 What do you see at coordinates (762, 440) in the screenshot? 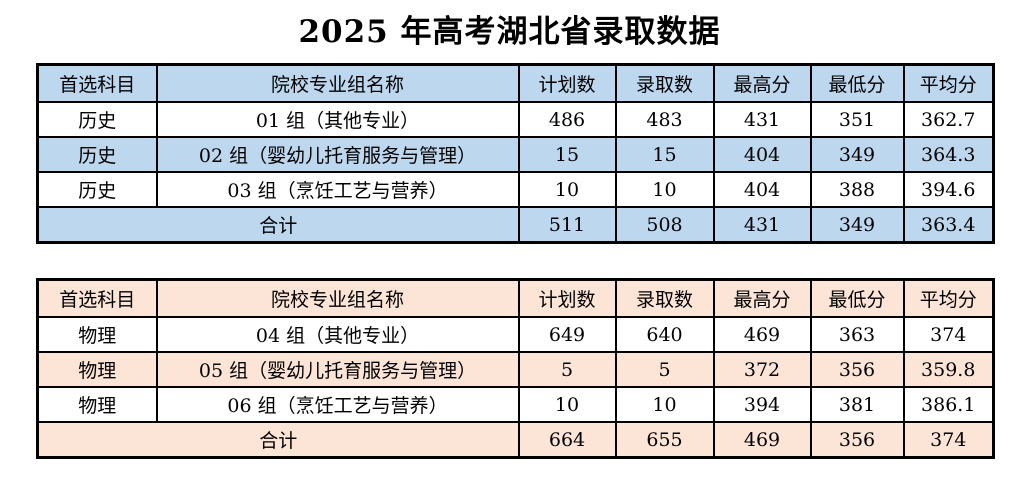
I see `total-max-score: 469` at bounding box center [762, 440].